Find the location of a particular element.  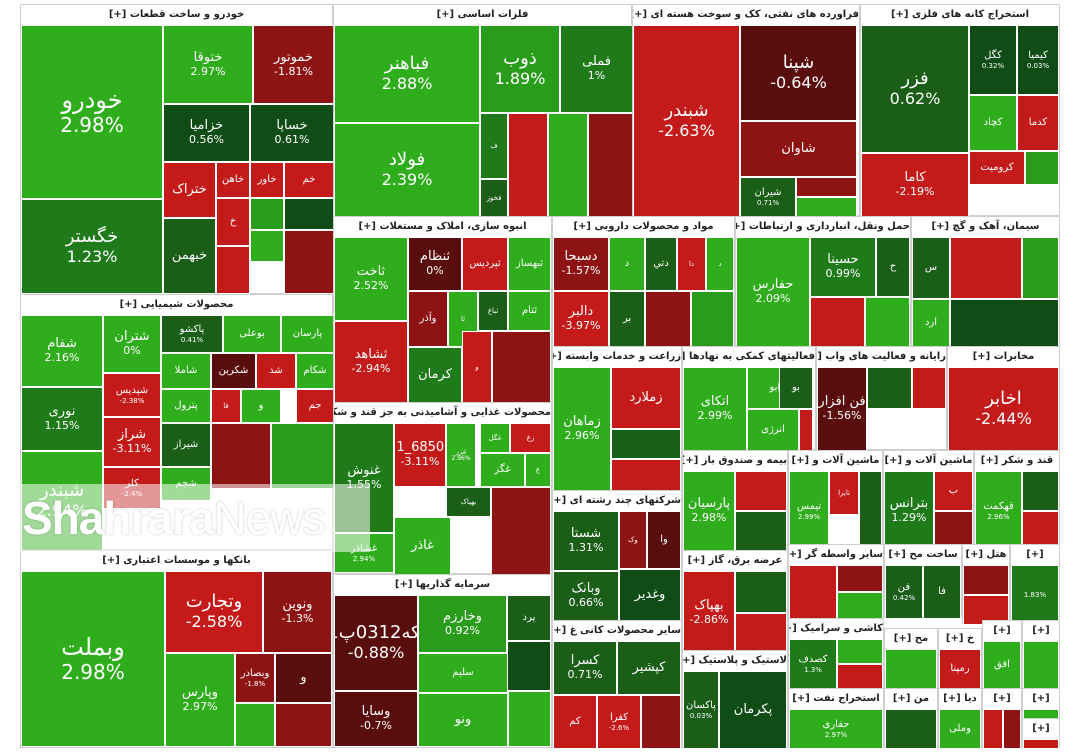

stock-tile: افق is located at coordinates (1002, 665).